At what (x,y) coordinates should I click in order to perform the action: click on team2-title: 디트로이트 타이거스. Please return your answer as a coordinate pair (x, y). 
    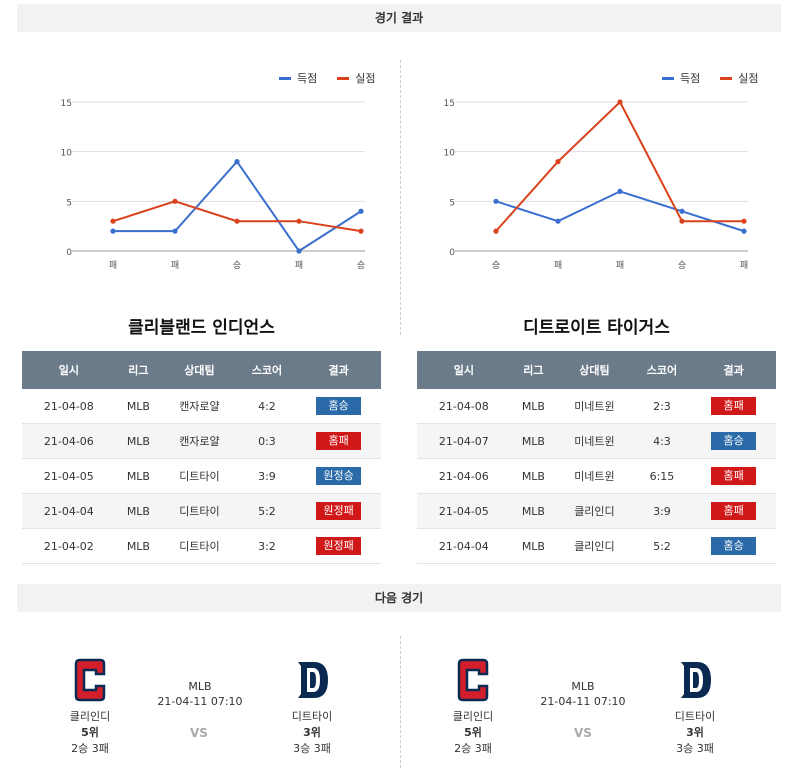
    Looking at the image, I should click on (596, 328).